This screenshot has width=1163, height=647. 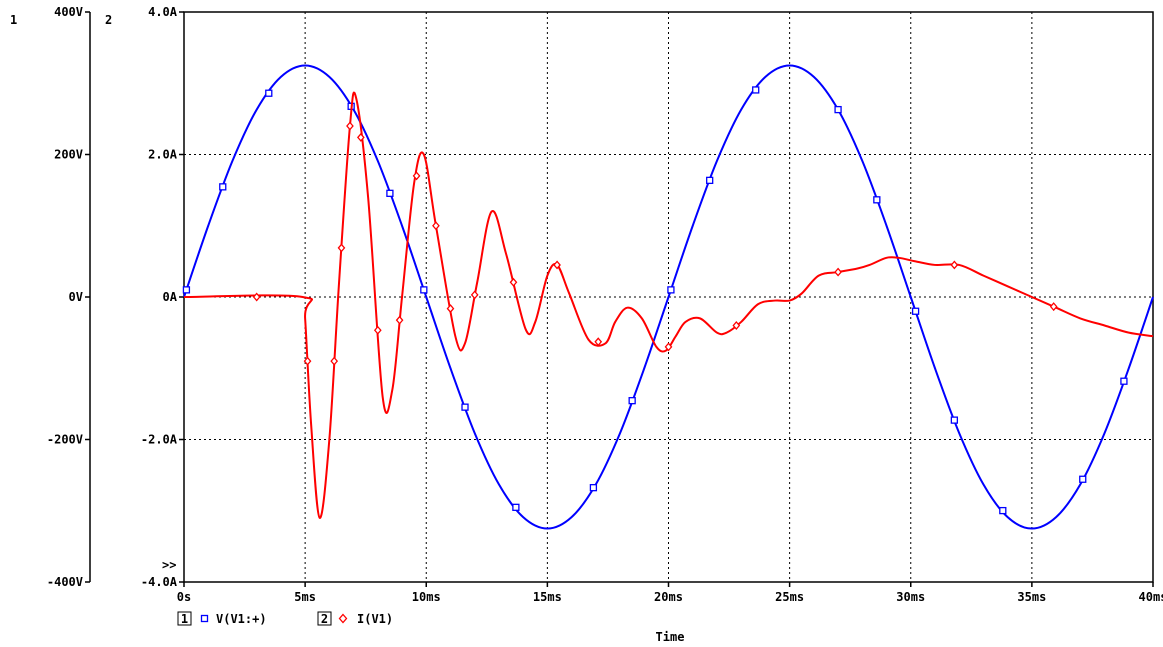 I want to click on y-axis-1-tick-label: -400V, so click(x=65, y=582).